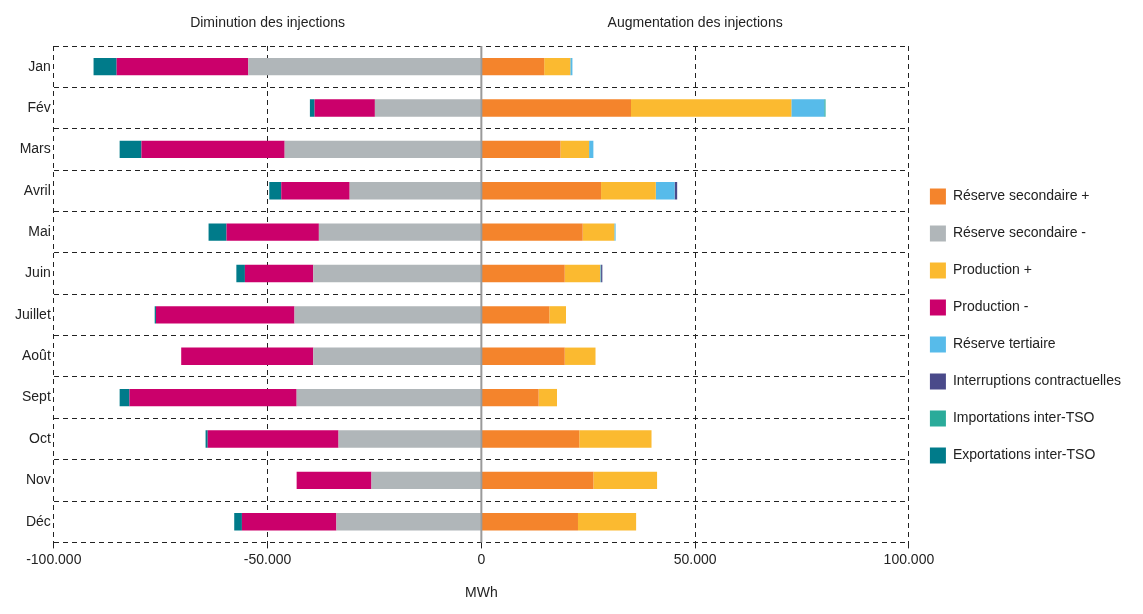 This screenshot has height=614, width=1143. What do you see at coordinates (35, 148) in the screenshot?
I see `y-tick-label: Mars` at bounding box center [35, 148].